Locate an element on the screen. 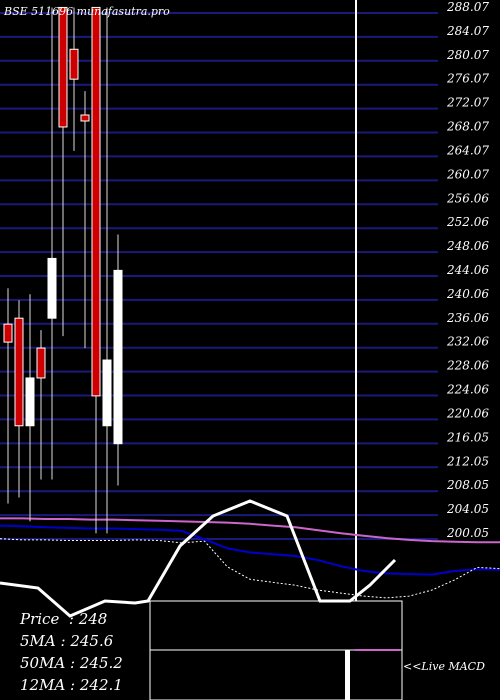  y-tick-label: 224.06 is located at coordinates (467, 390).